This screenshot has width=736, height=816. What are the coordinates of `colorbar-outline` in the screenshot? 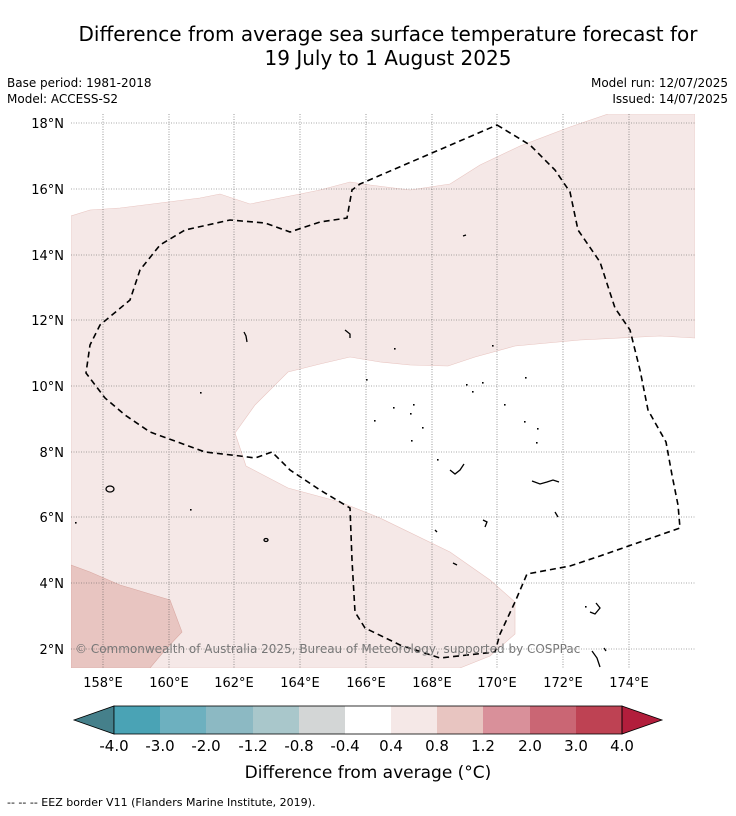 It's located at (368, 720).